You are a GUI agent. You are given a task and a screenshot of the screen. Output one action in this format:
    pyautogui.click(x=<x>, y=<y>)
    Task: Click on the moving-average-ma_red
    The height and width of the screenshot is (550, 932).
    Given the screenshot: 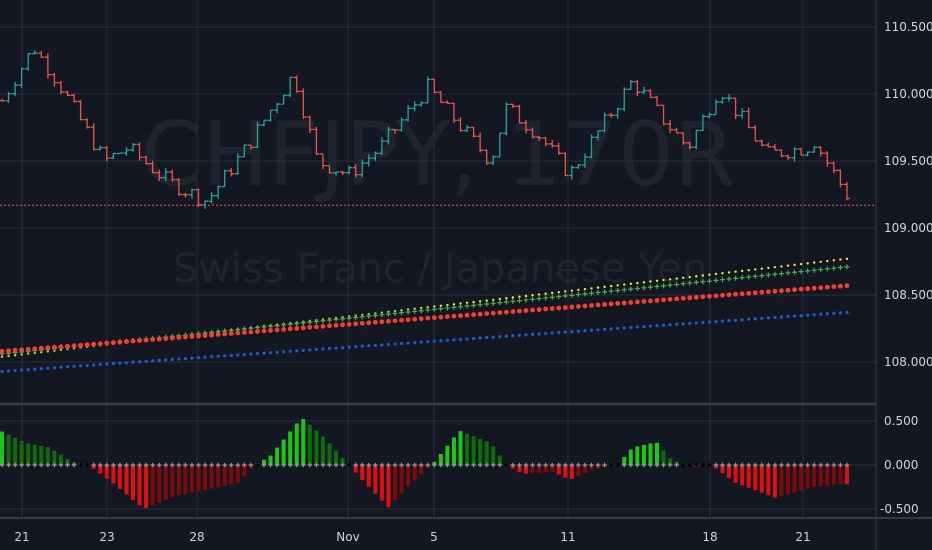 What is the action you would take?
    pyautogui.click(x=425, y=318)
    